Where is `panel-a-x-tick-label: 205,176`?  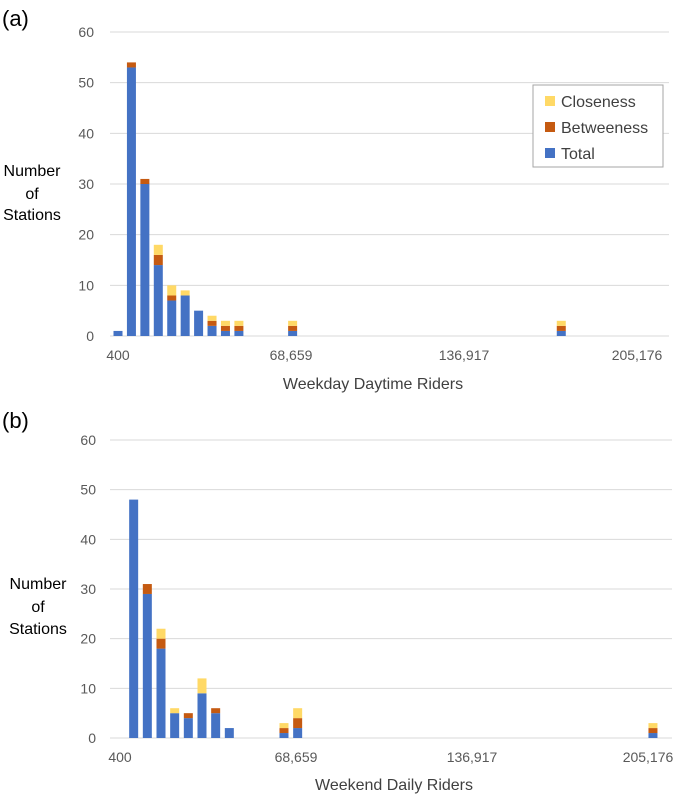 panel-a-x-tick-label: 205,176 is located at coordinates (637, 355).